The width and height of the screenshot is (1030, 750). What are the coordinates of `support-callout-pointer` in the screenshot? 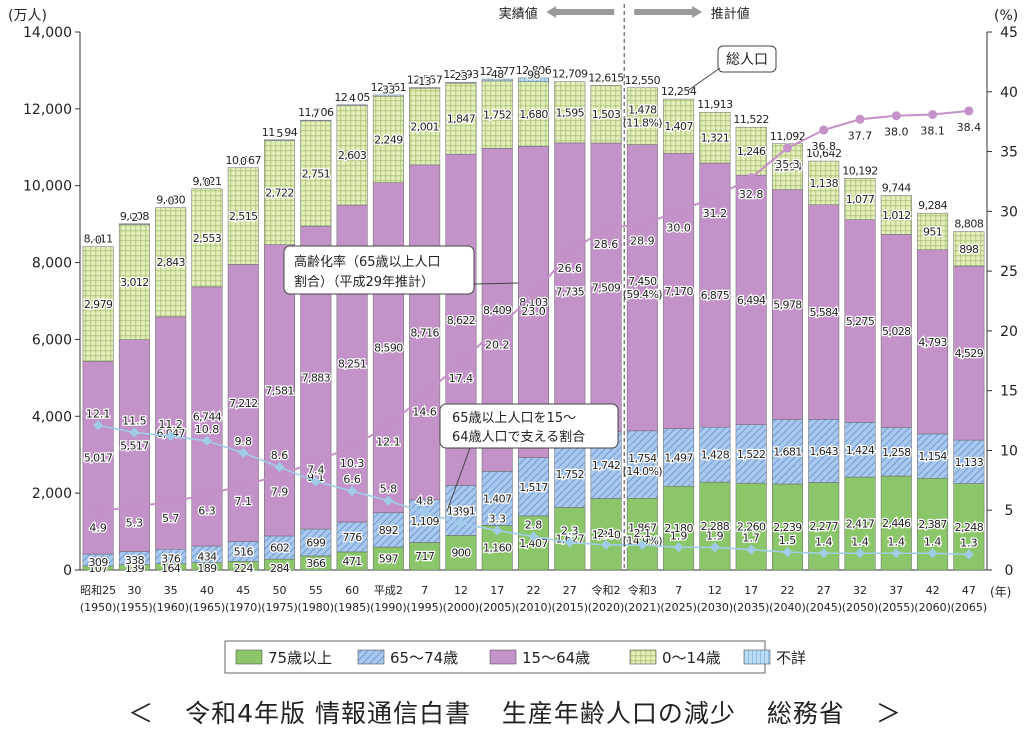 It's located at (458, 479).